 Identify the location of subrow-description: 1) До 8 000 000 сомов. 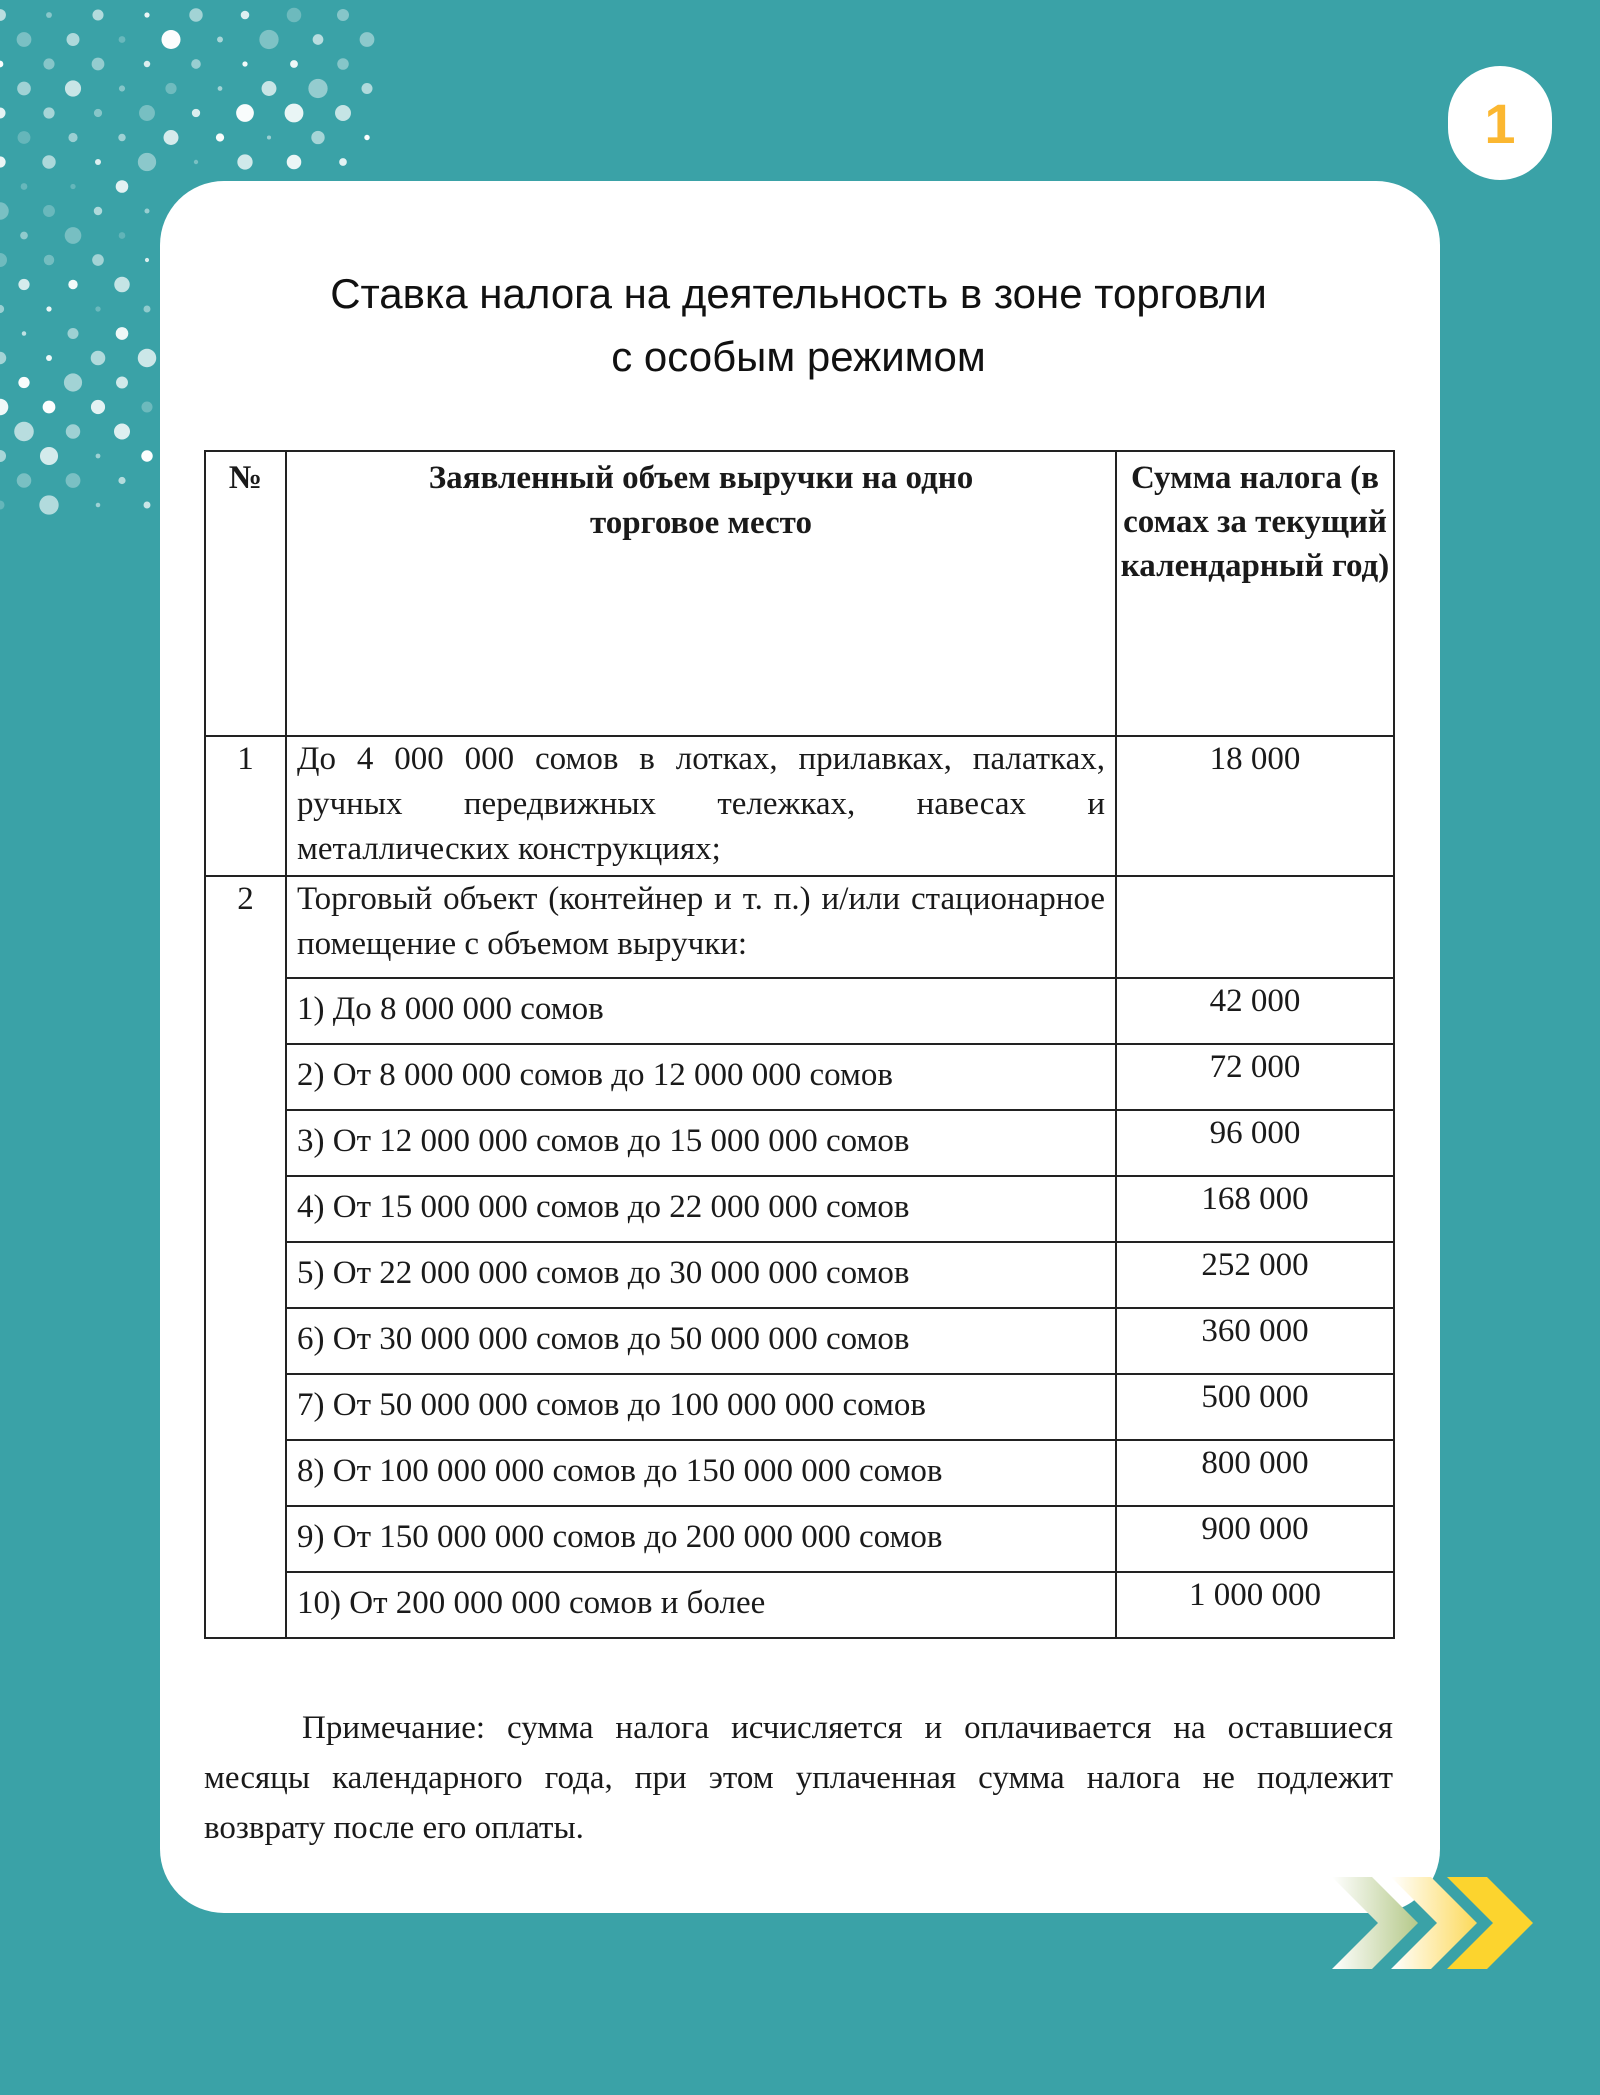
(701, 1011).